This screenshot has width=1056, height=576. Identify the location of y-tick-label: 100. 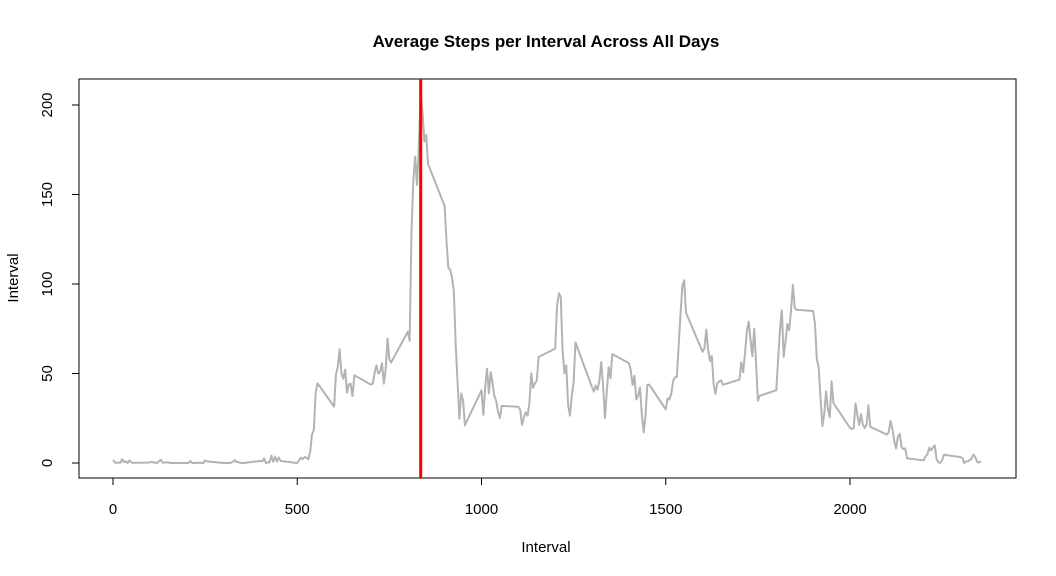
(47, 283).